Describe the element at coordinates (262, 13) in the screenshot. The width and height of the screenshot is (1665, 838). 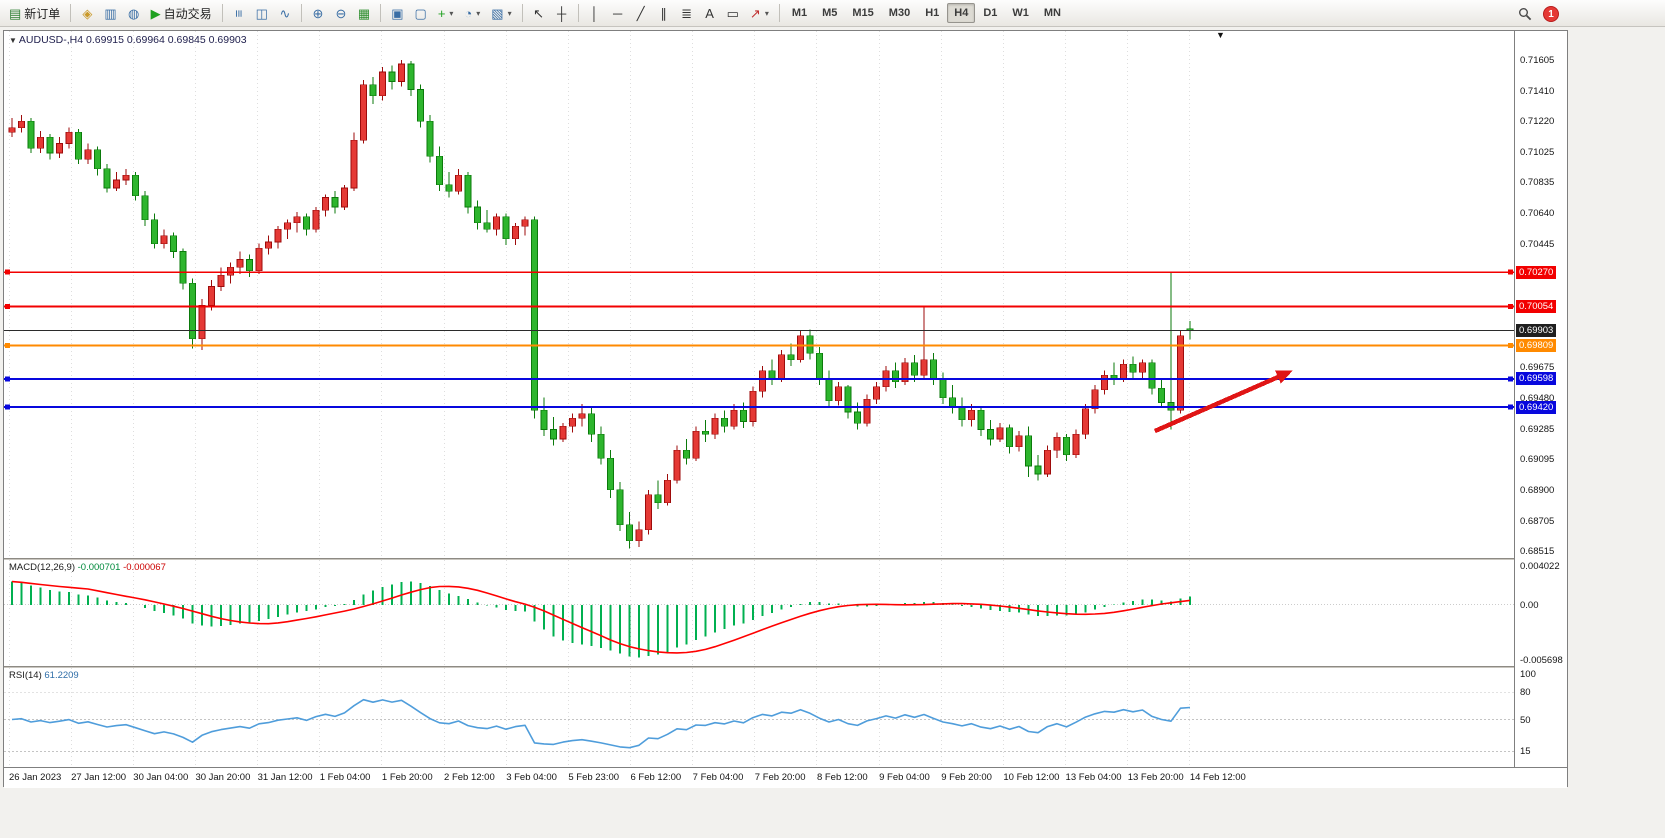
I see `candlestick-type-button: ◫` at that location.